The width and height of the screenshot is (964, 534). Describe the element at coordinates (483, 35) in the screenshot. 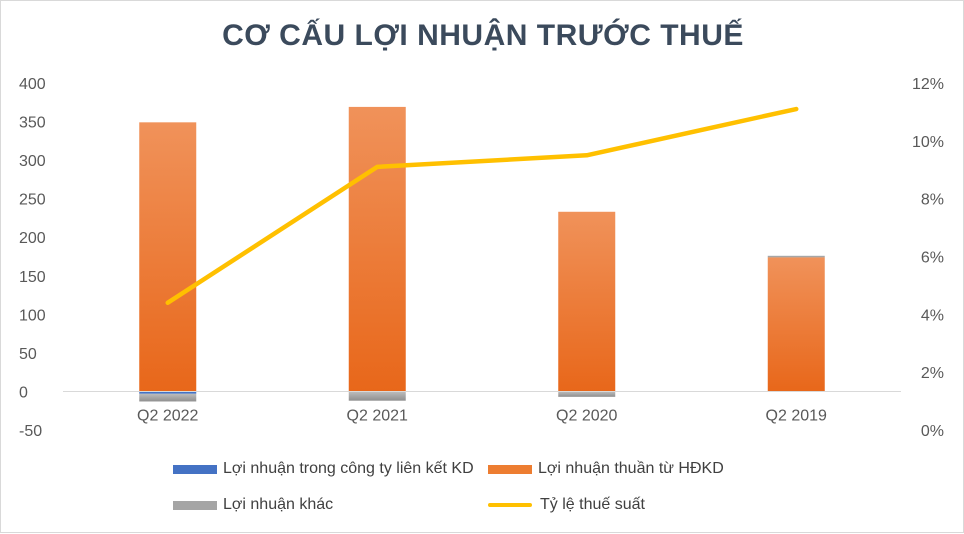

I see `chart-title: CƠ CẤU LỢI NHUẬN TRƯỚC THUẾ` at that location.